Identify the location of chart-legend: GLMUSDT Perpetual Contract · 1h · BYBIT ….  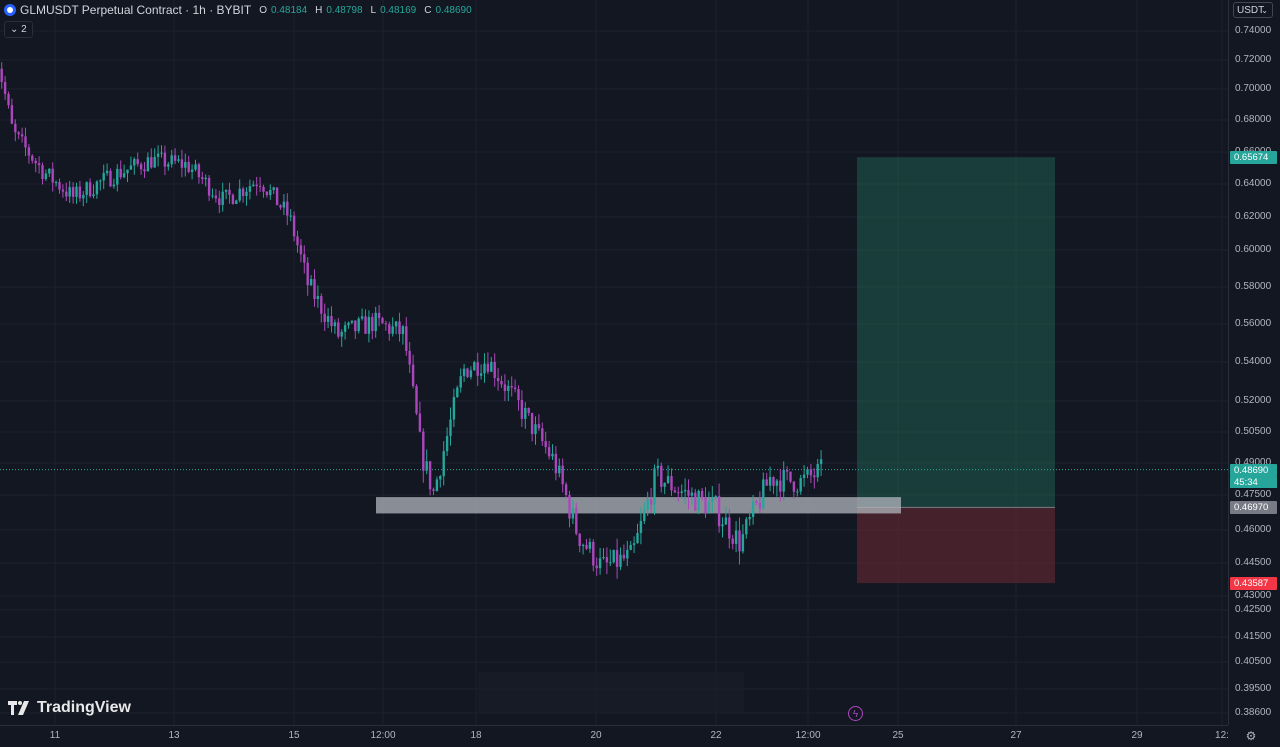
(238, 10).